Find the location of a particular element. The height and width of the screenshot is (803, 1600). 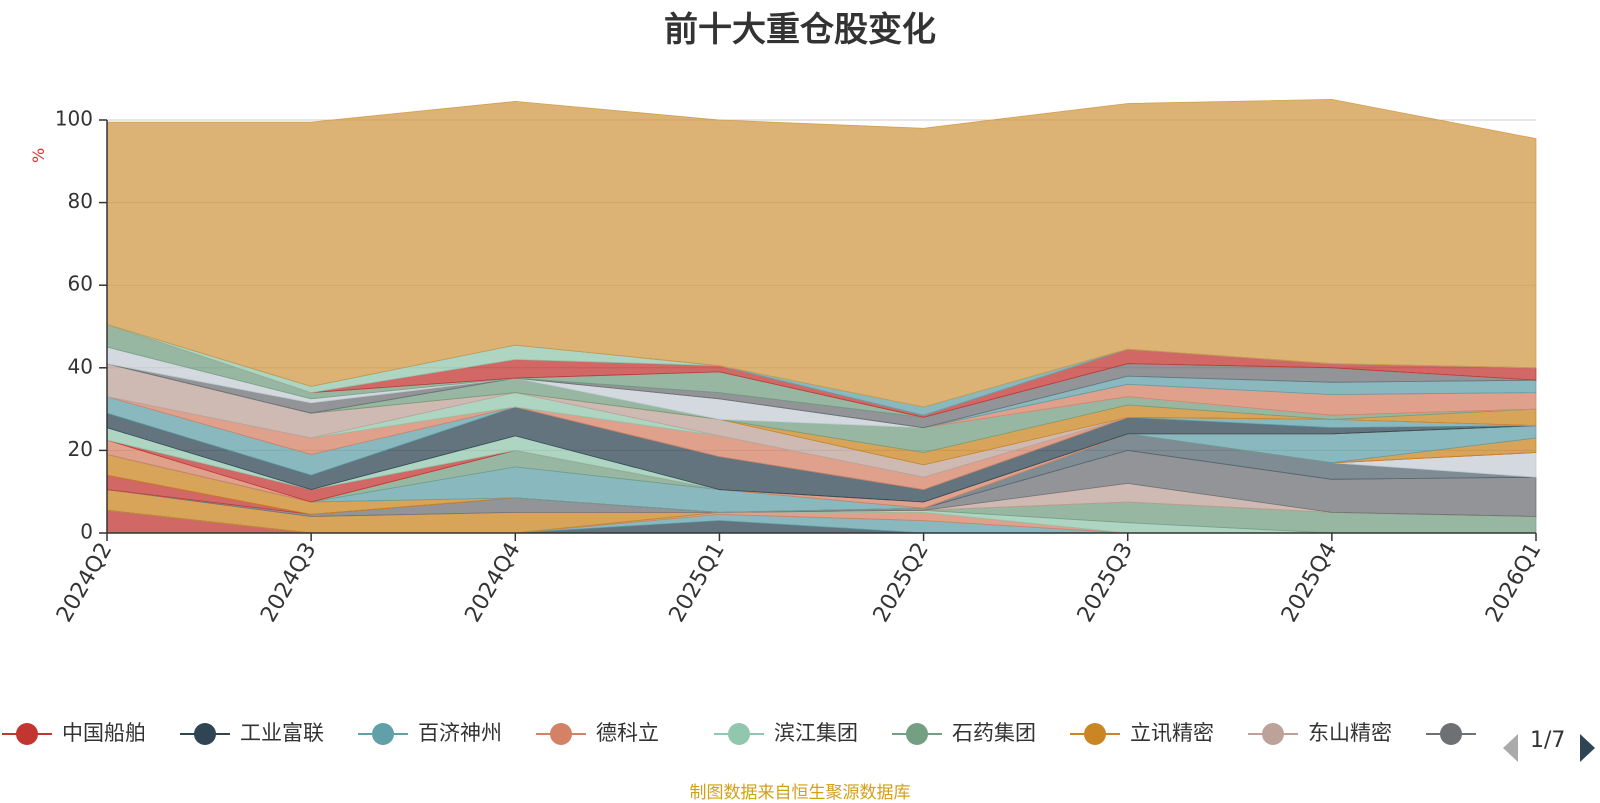

legend-item: 滨江集团 is located at coordinates (786, 733).